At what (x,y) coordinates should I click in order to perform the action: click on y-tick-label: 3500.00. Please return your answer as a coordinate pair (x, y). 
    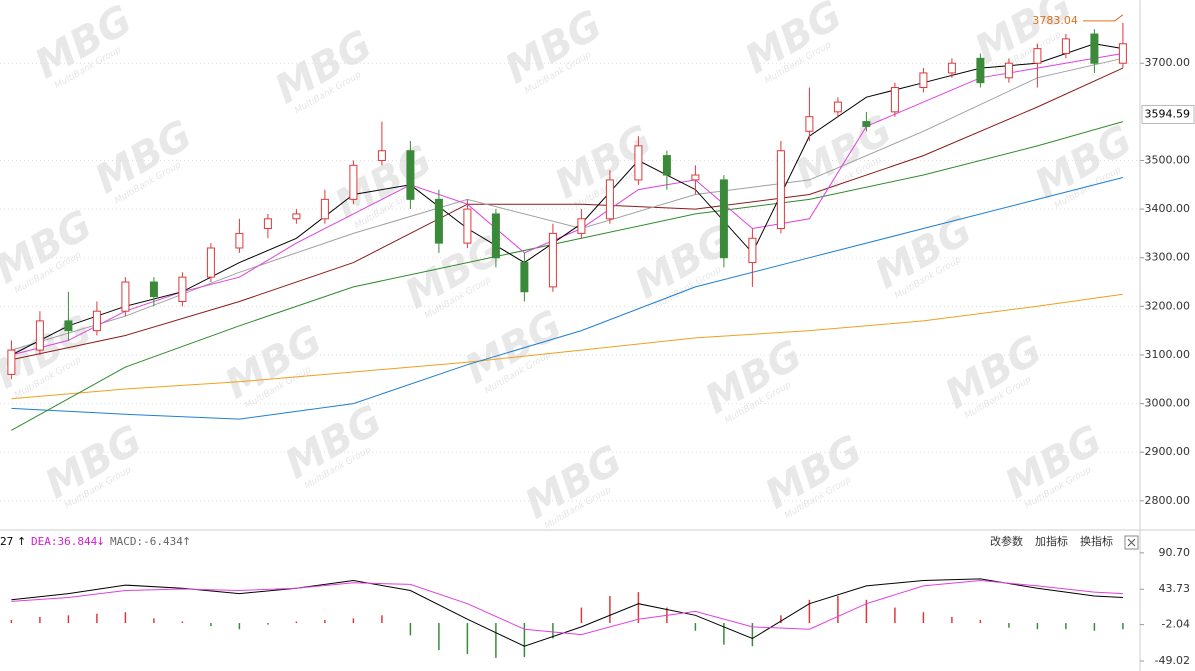
    Looking at the image, I should click on (1168, 159).